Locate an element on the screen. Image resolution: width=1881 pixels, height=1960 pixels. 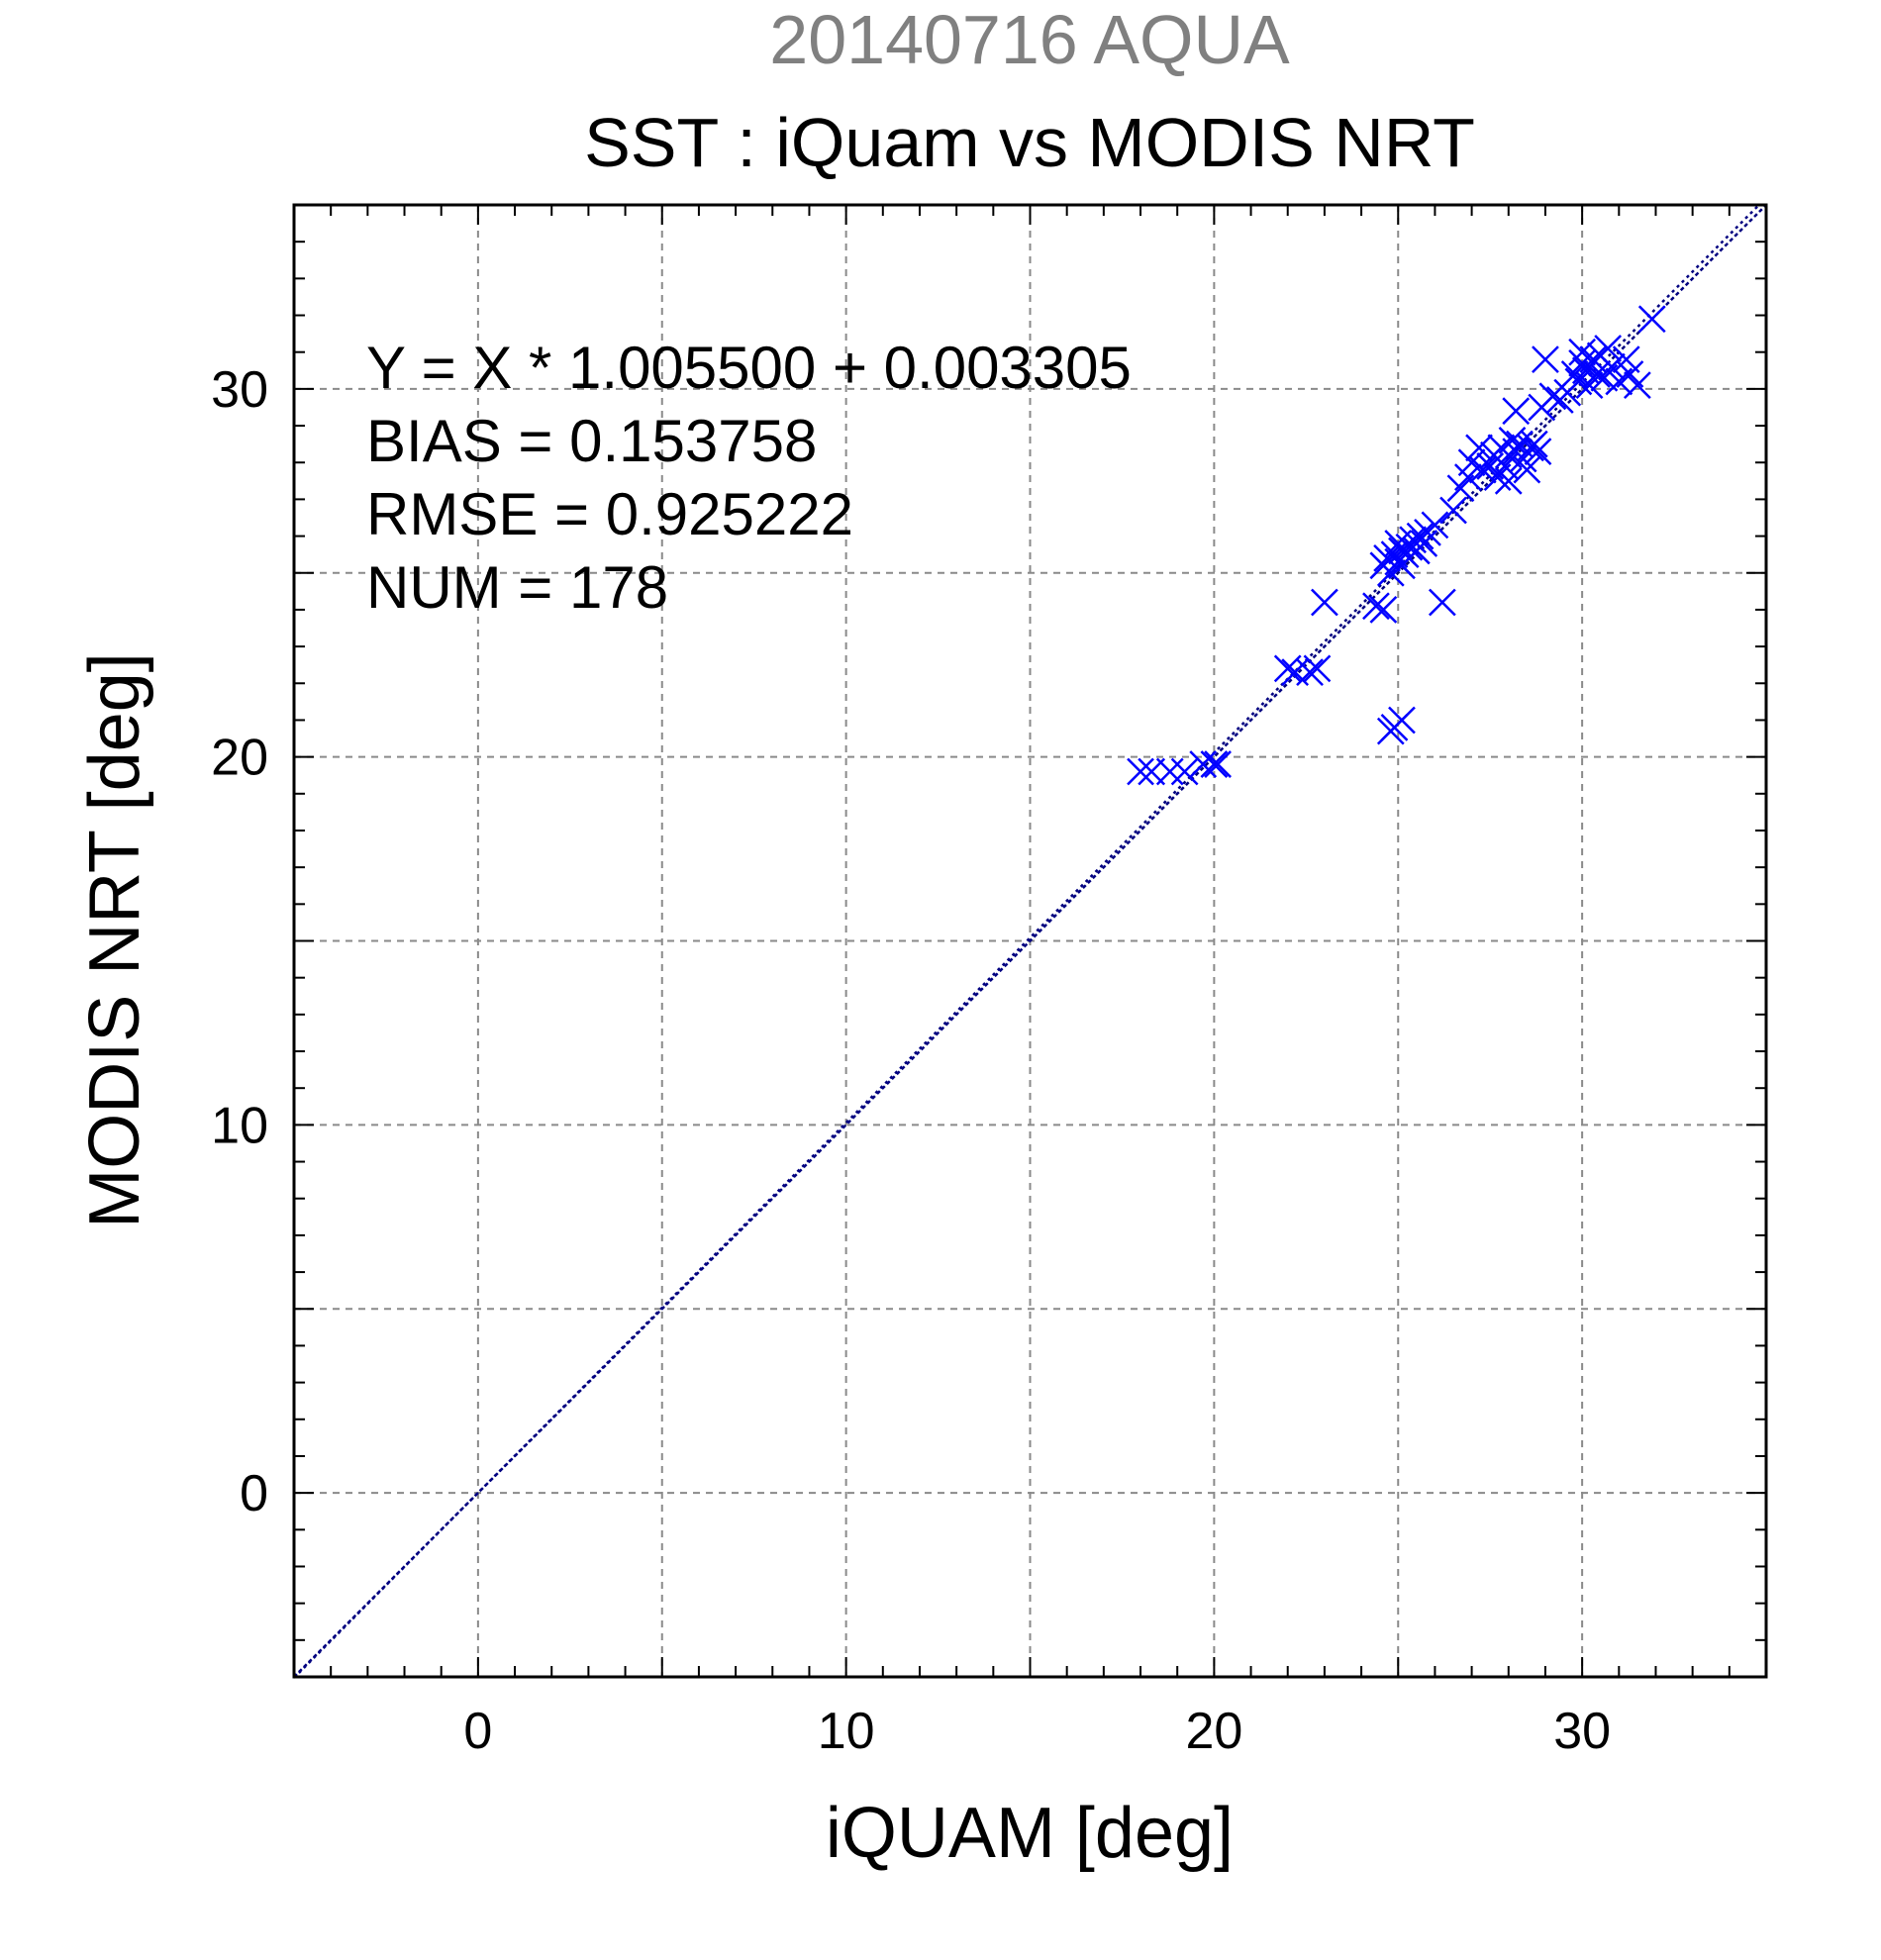
y-tick-label: 30 is located at coordinates (240, 390).